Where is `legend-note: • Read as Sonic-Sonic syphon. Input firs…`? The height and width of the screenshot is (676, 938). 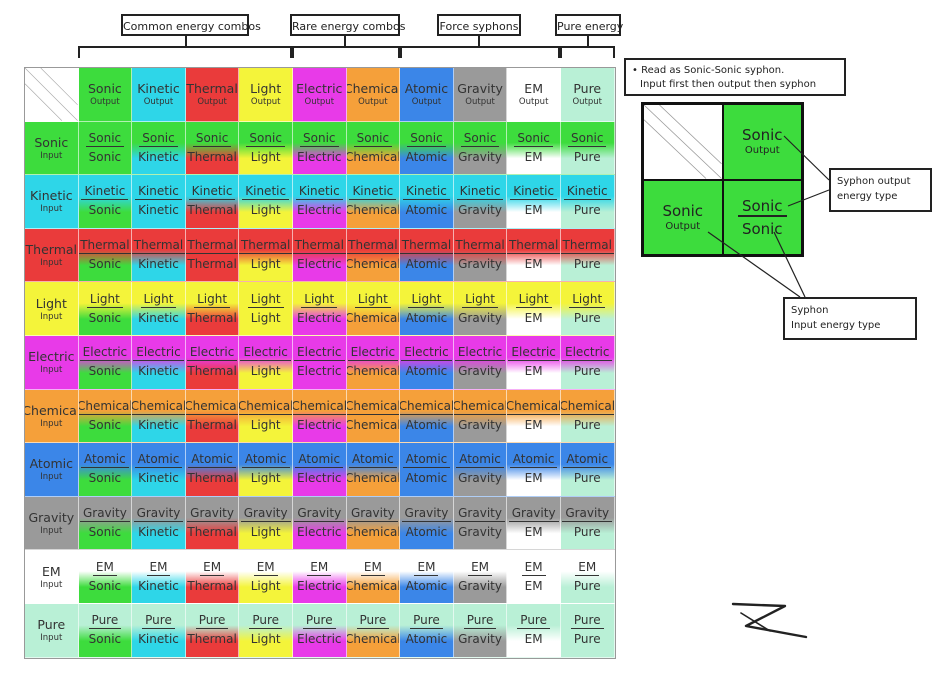 legend-note: • Read as Sonic-Sonic syphon. Input firs… is located at coordinates (735, 77).